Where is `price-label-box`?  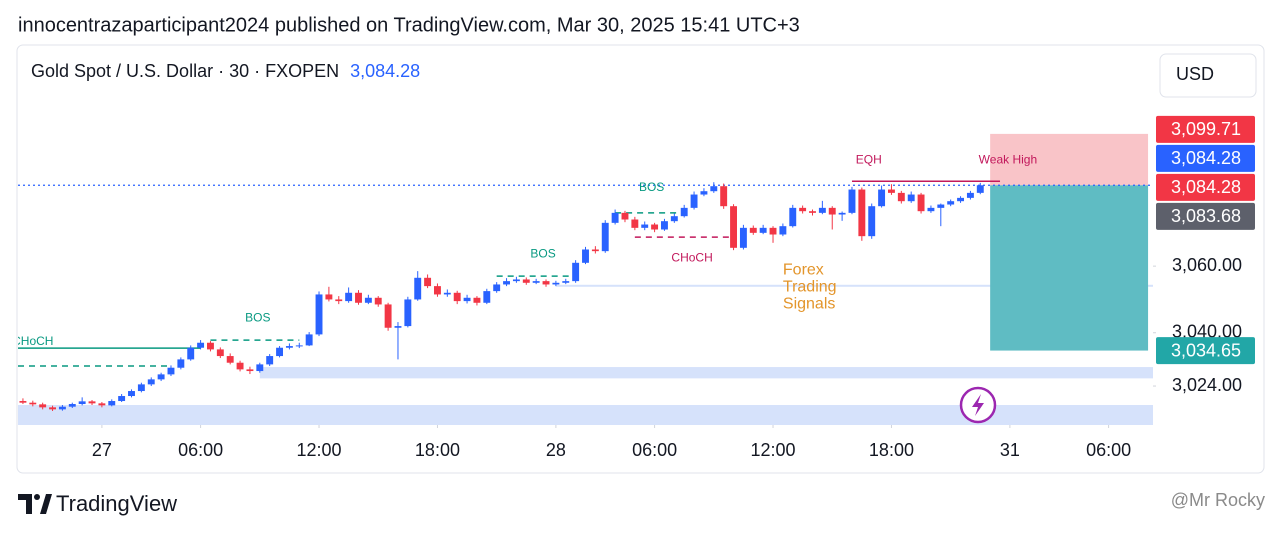
price-label-box is located at coordinates (1205, 216).